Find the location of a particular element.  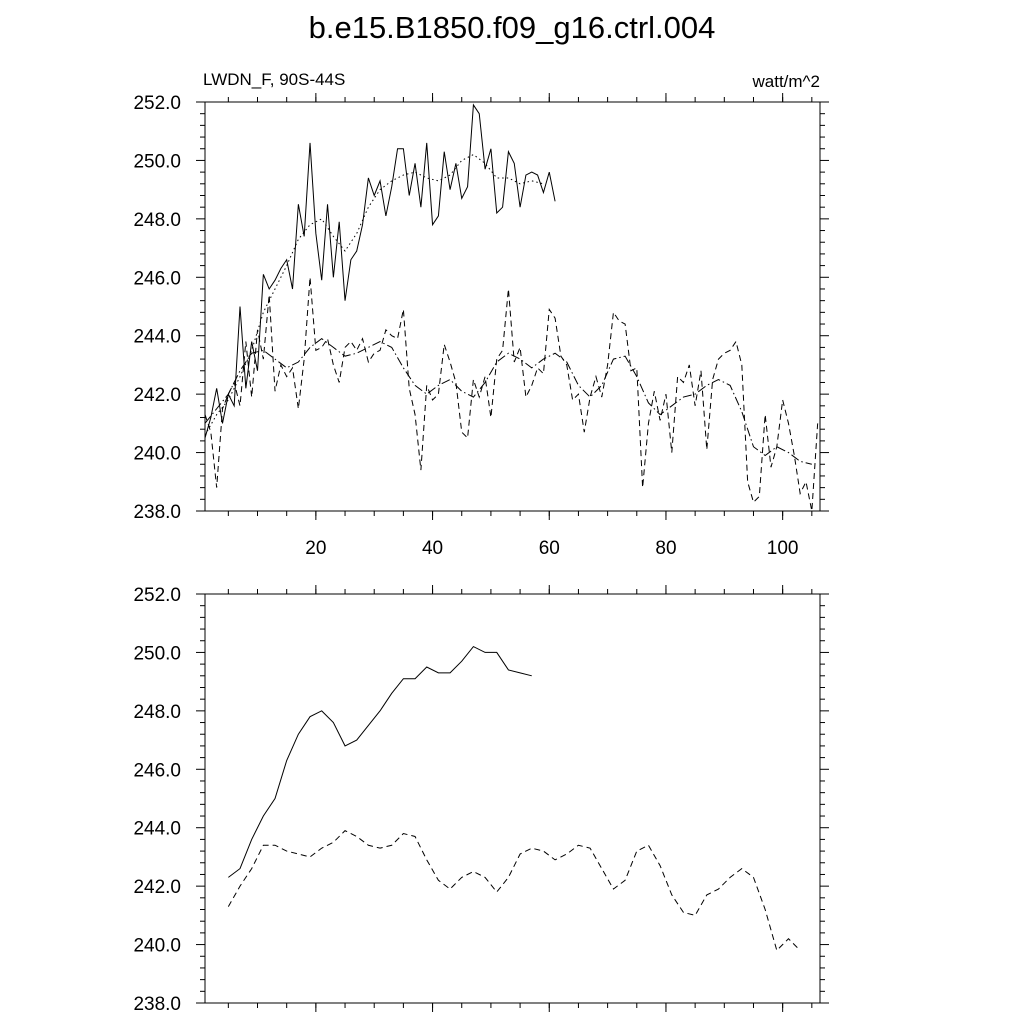

subtitle-right: watt/m^2 is located at coordinates (786, 81).